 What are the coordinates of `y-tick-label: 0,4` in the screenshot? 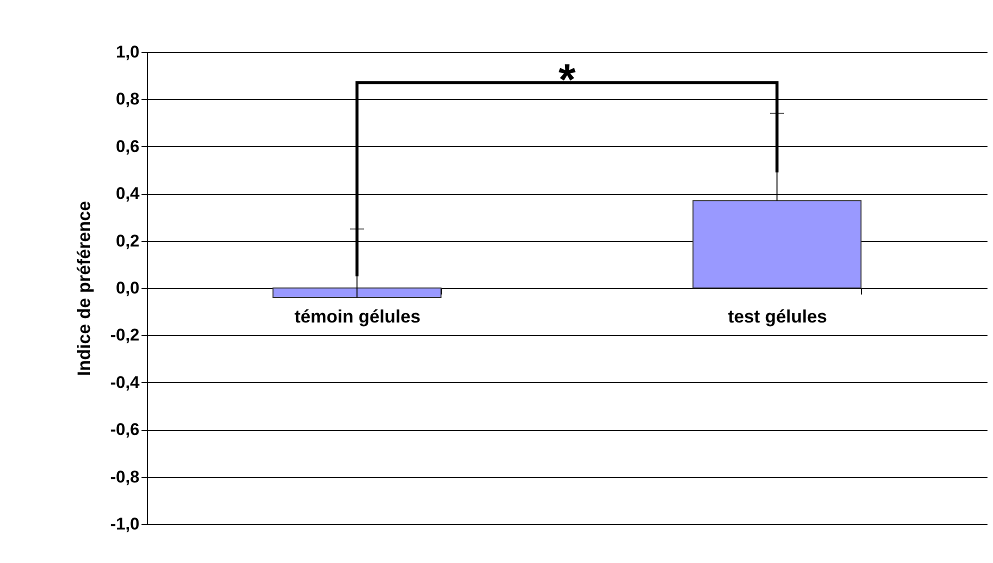 It's located at (128, 194).